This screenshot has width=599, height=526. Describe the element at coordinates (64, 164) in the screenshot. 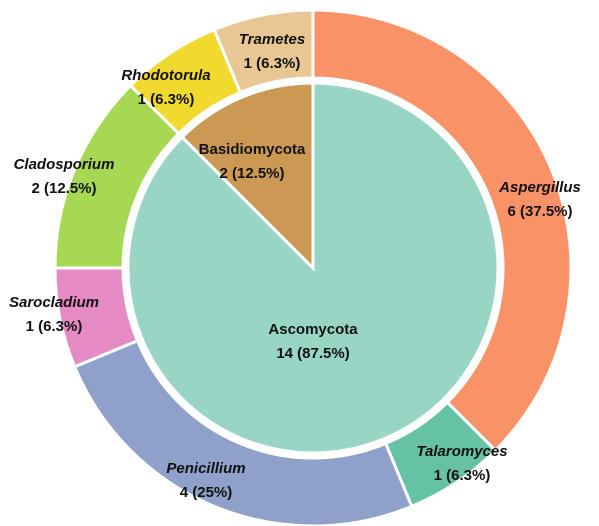

I see `slice-name: Cladosporium` at that location.